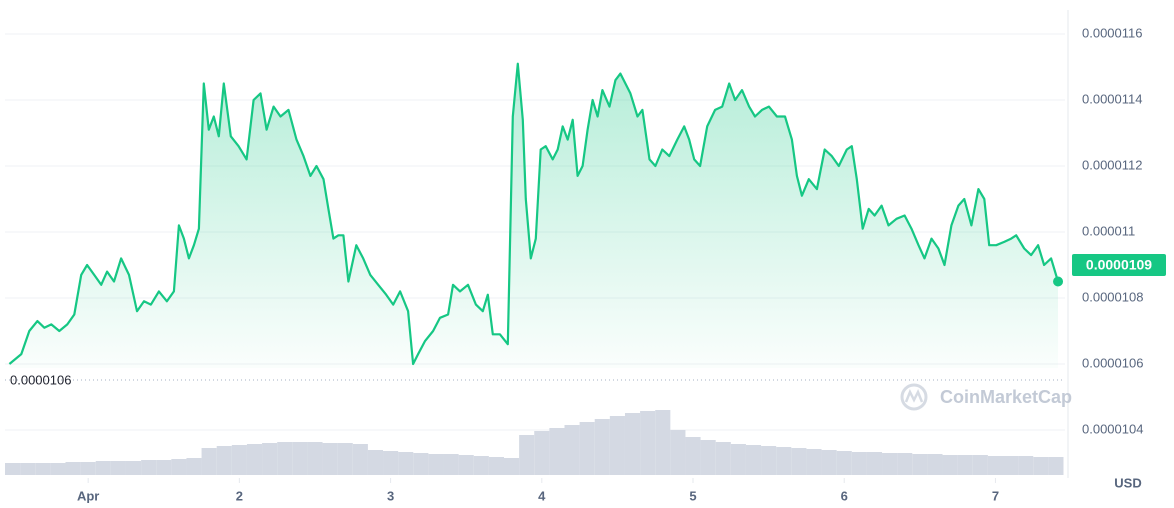 The height and width of the screenshot is (508, 1174). I want to click on y-tick-label: 0.0000106, so click(1112, 362).